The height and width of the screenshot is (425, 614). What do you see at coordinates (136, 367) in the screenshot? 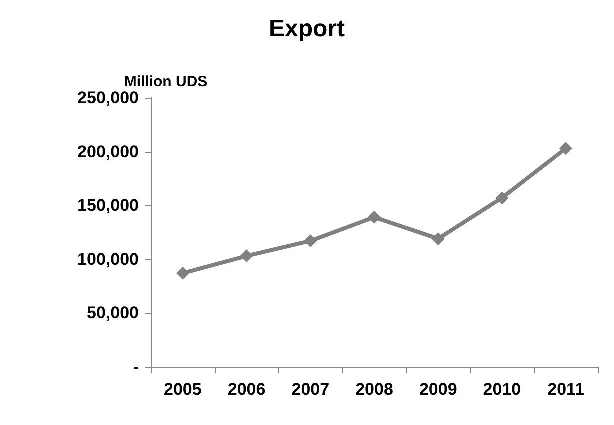
I see `y-tick-label: -` at bounding box center [136, 367].